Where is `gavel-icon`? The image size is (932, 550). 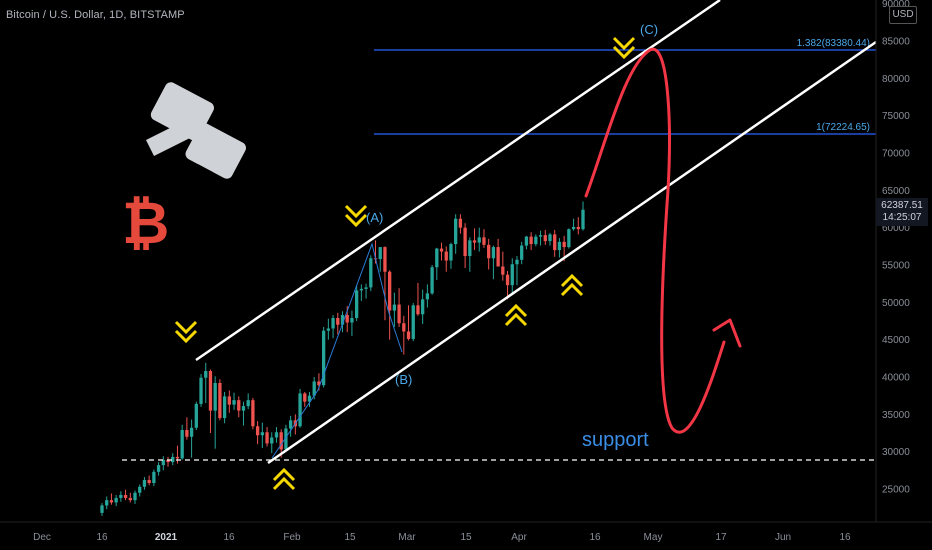 gavel-icon is located at coordinates (196, 132).